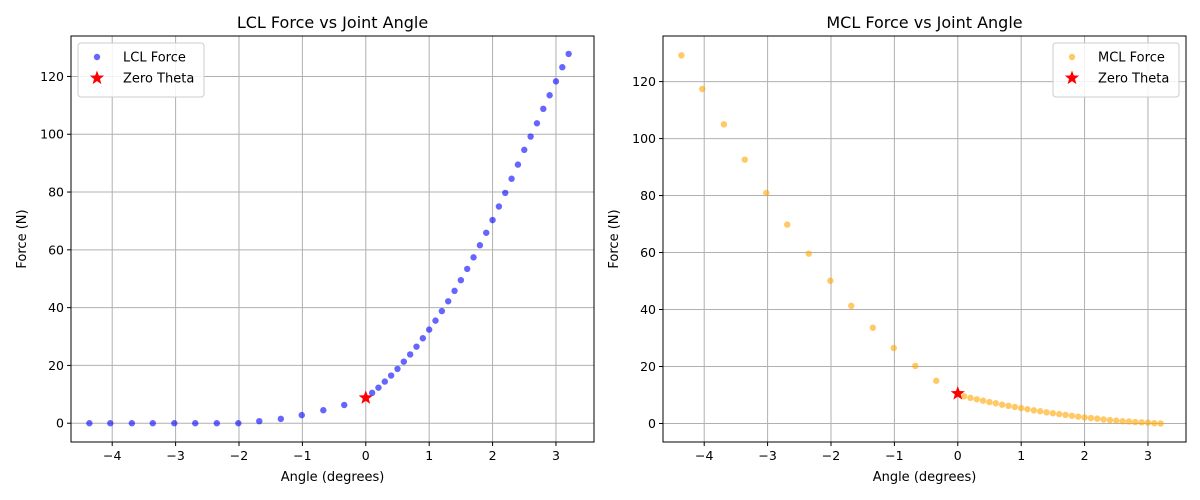 The width and height of the screenshot is (1200, 500). I want to click on x-tick-label-6: 2, so click(493, 455).